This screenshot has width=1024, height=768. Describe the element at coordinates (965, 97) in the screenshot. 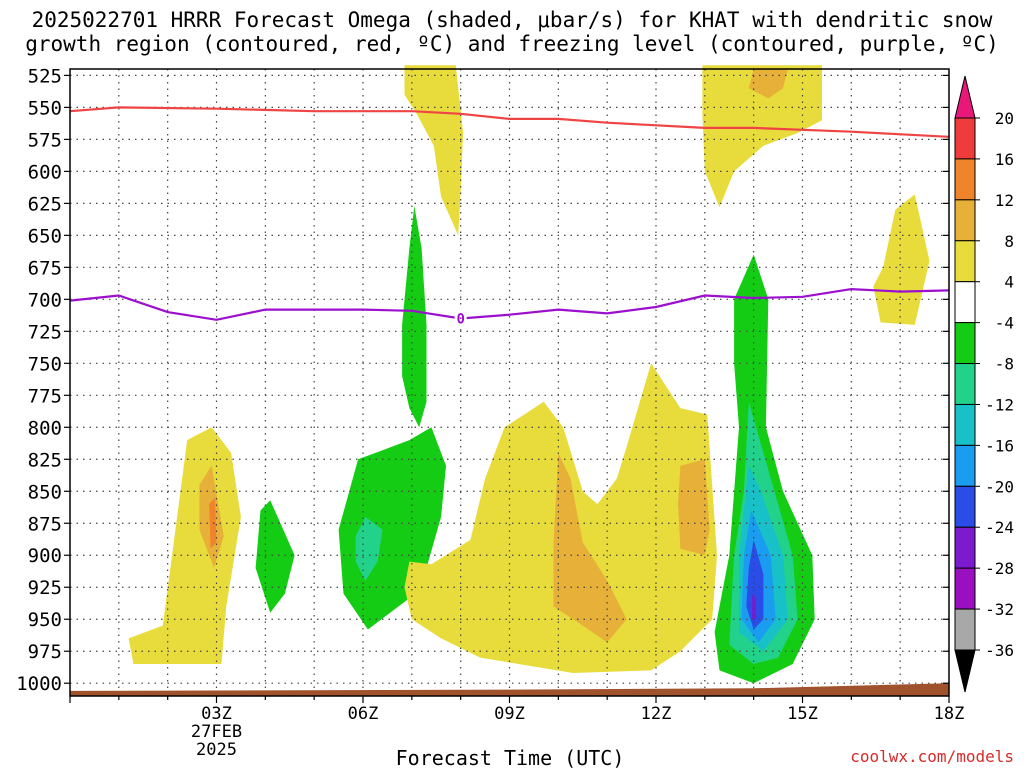

I see `colorbar-top-triangle` at that location.